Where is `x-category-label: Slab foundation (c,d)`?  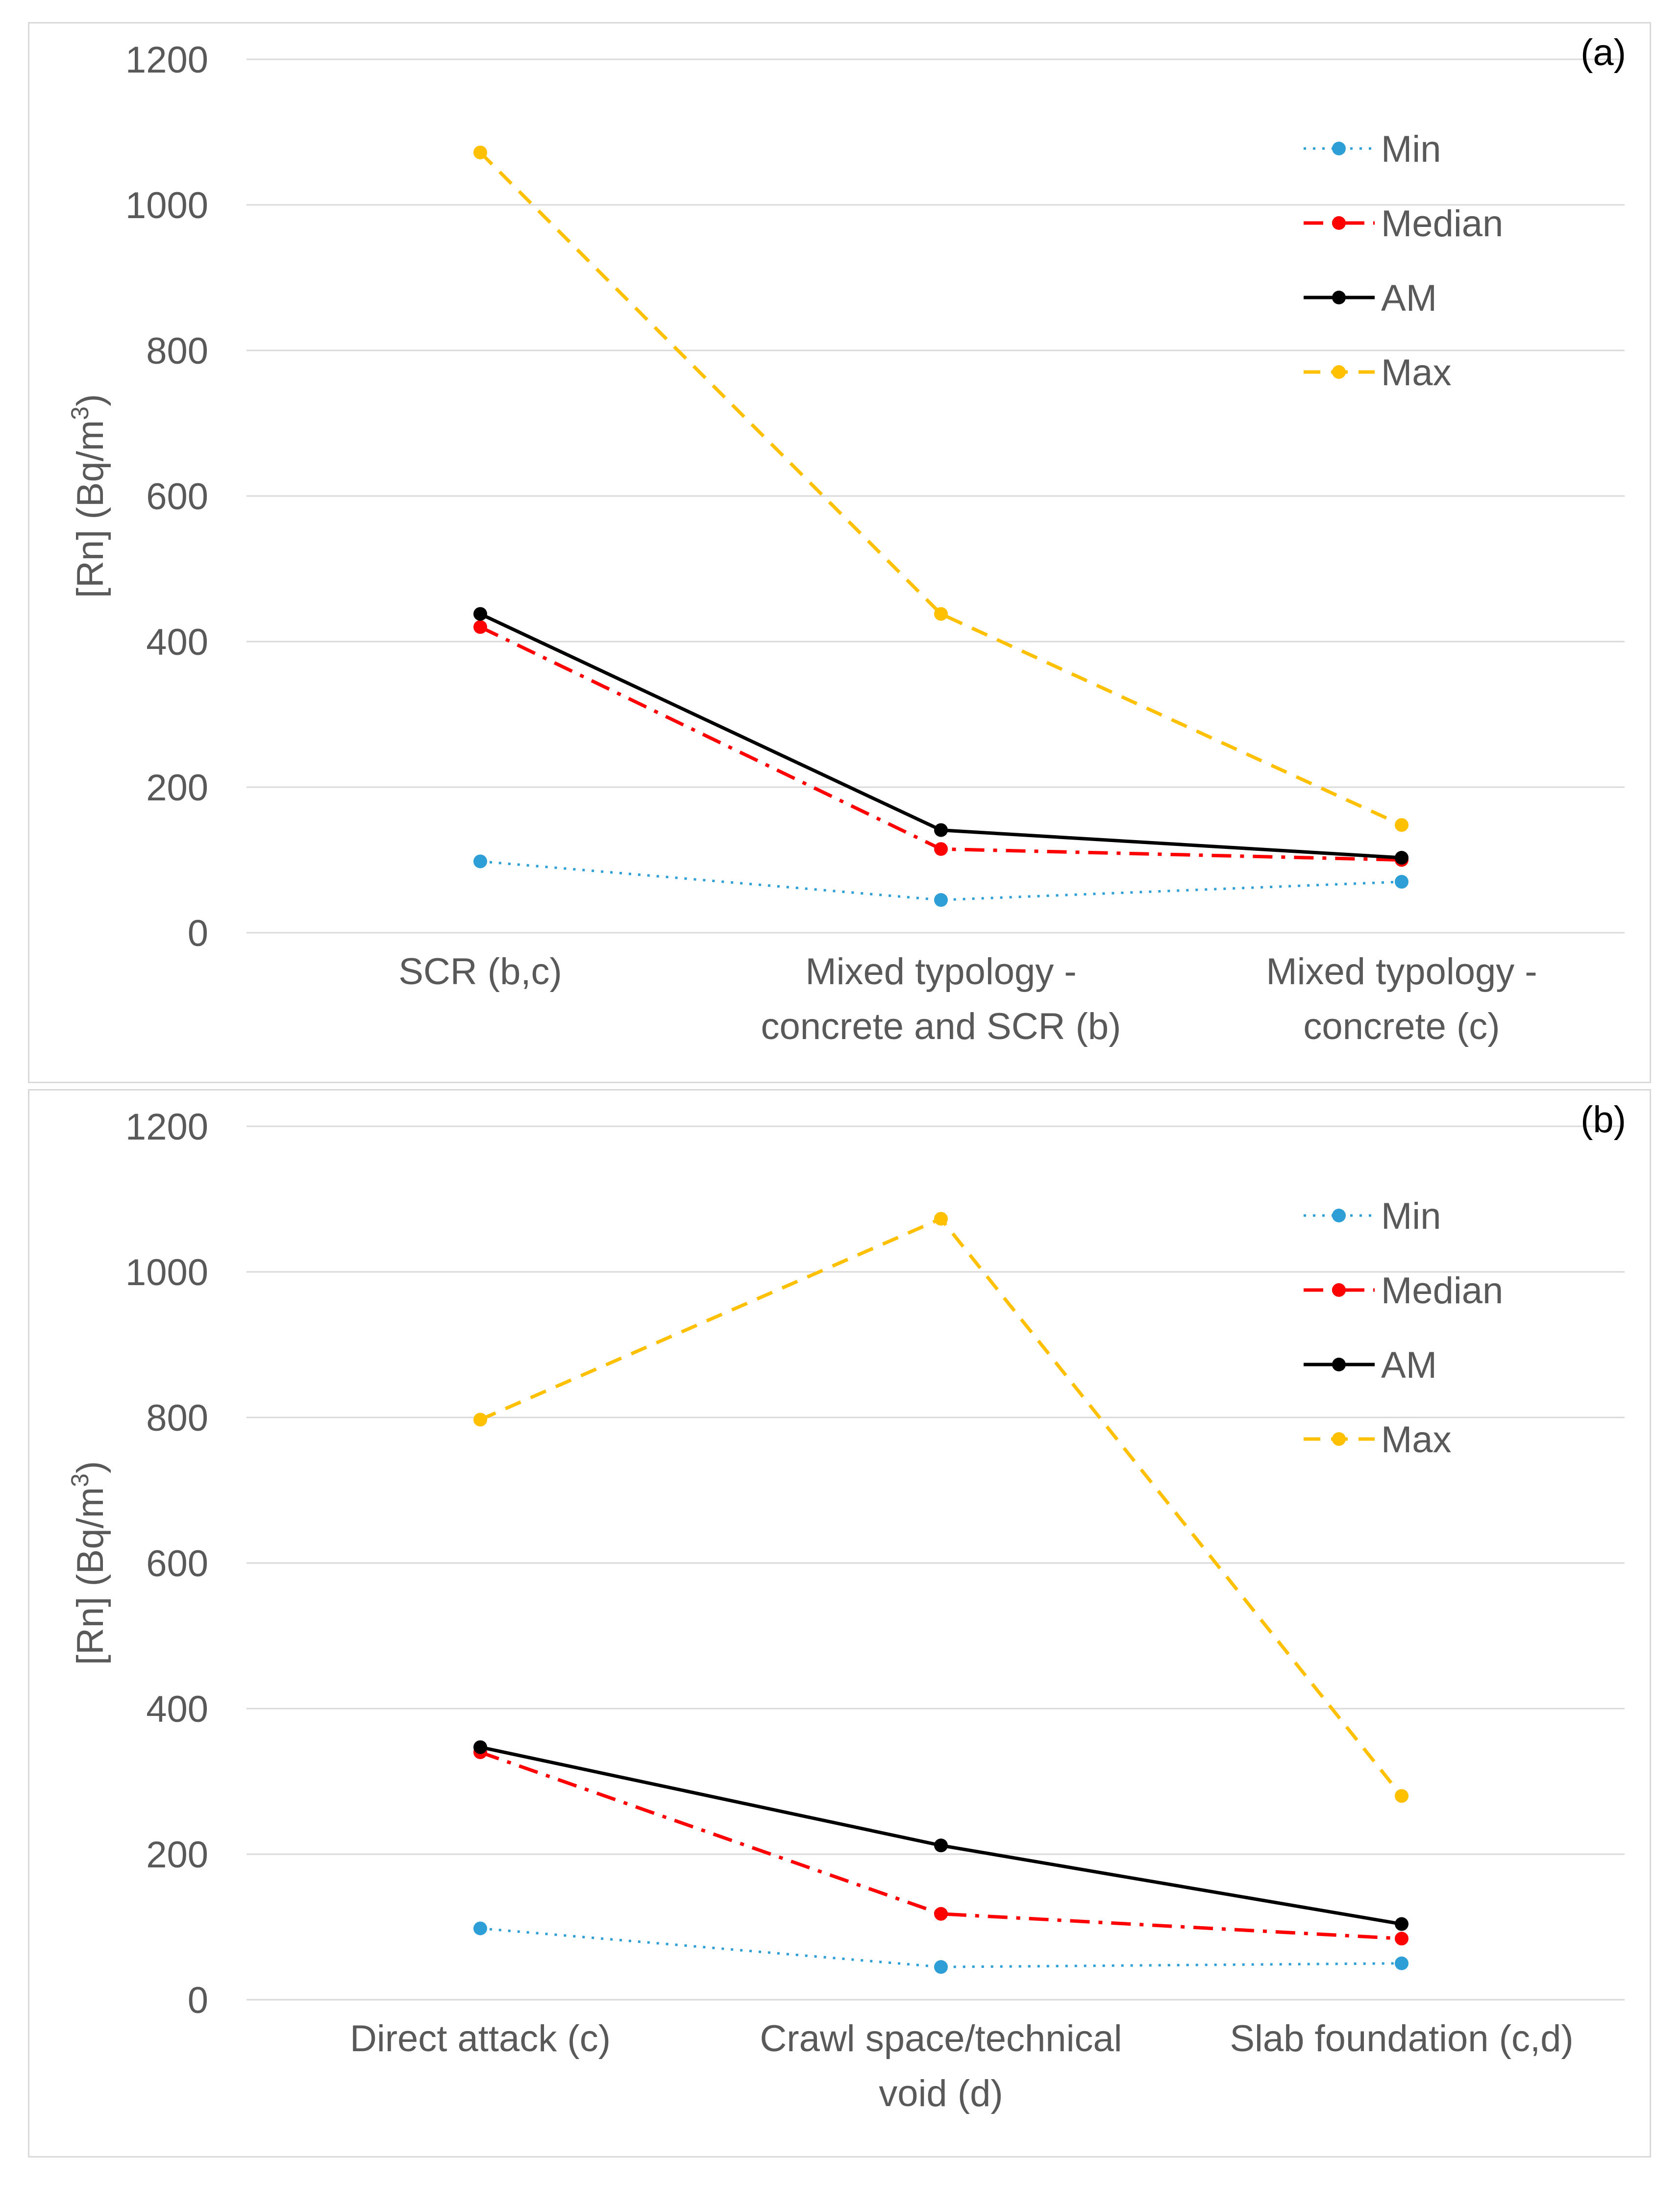
x-category-label: Slab foundation (c,d) is located at coordinates (1401, 2039).